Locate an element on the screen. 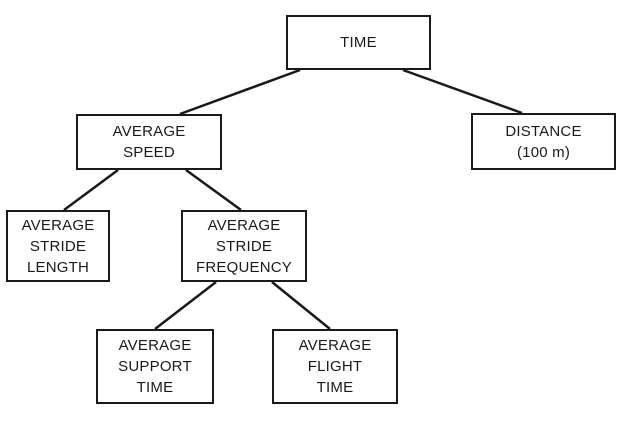  node-support-time-line-1: AVERAGE is located at coordinates (155, 345).